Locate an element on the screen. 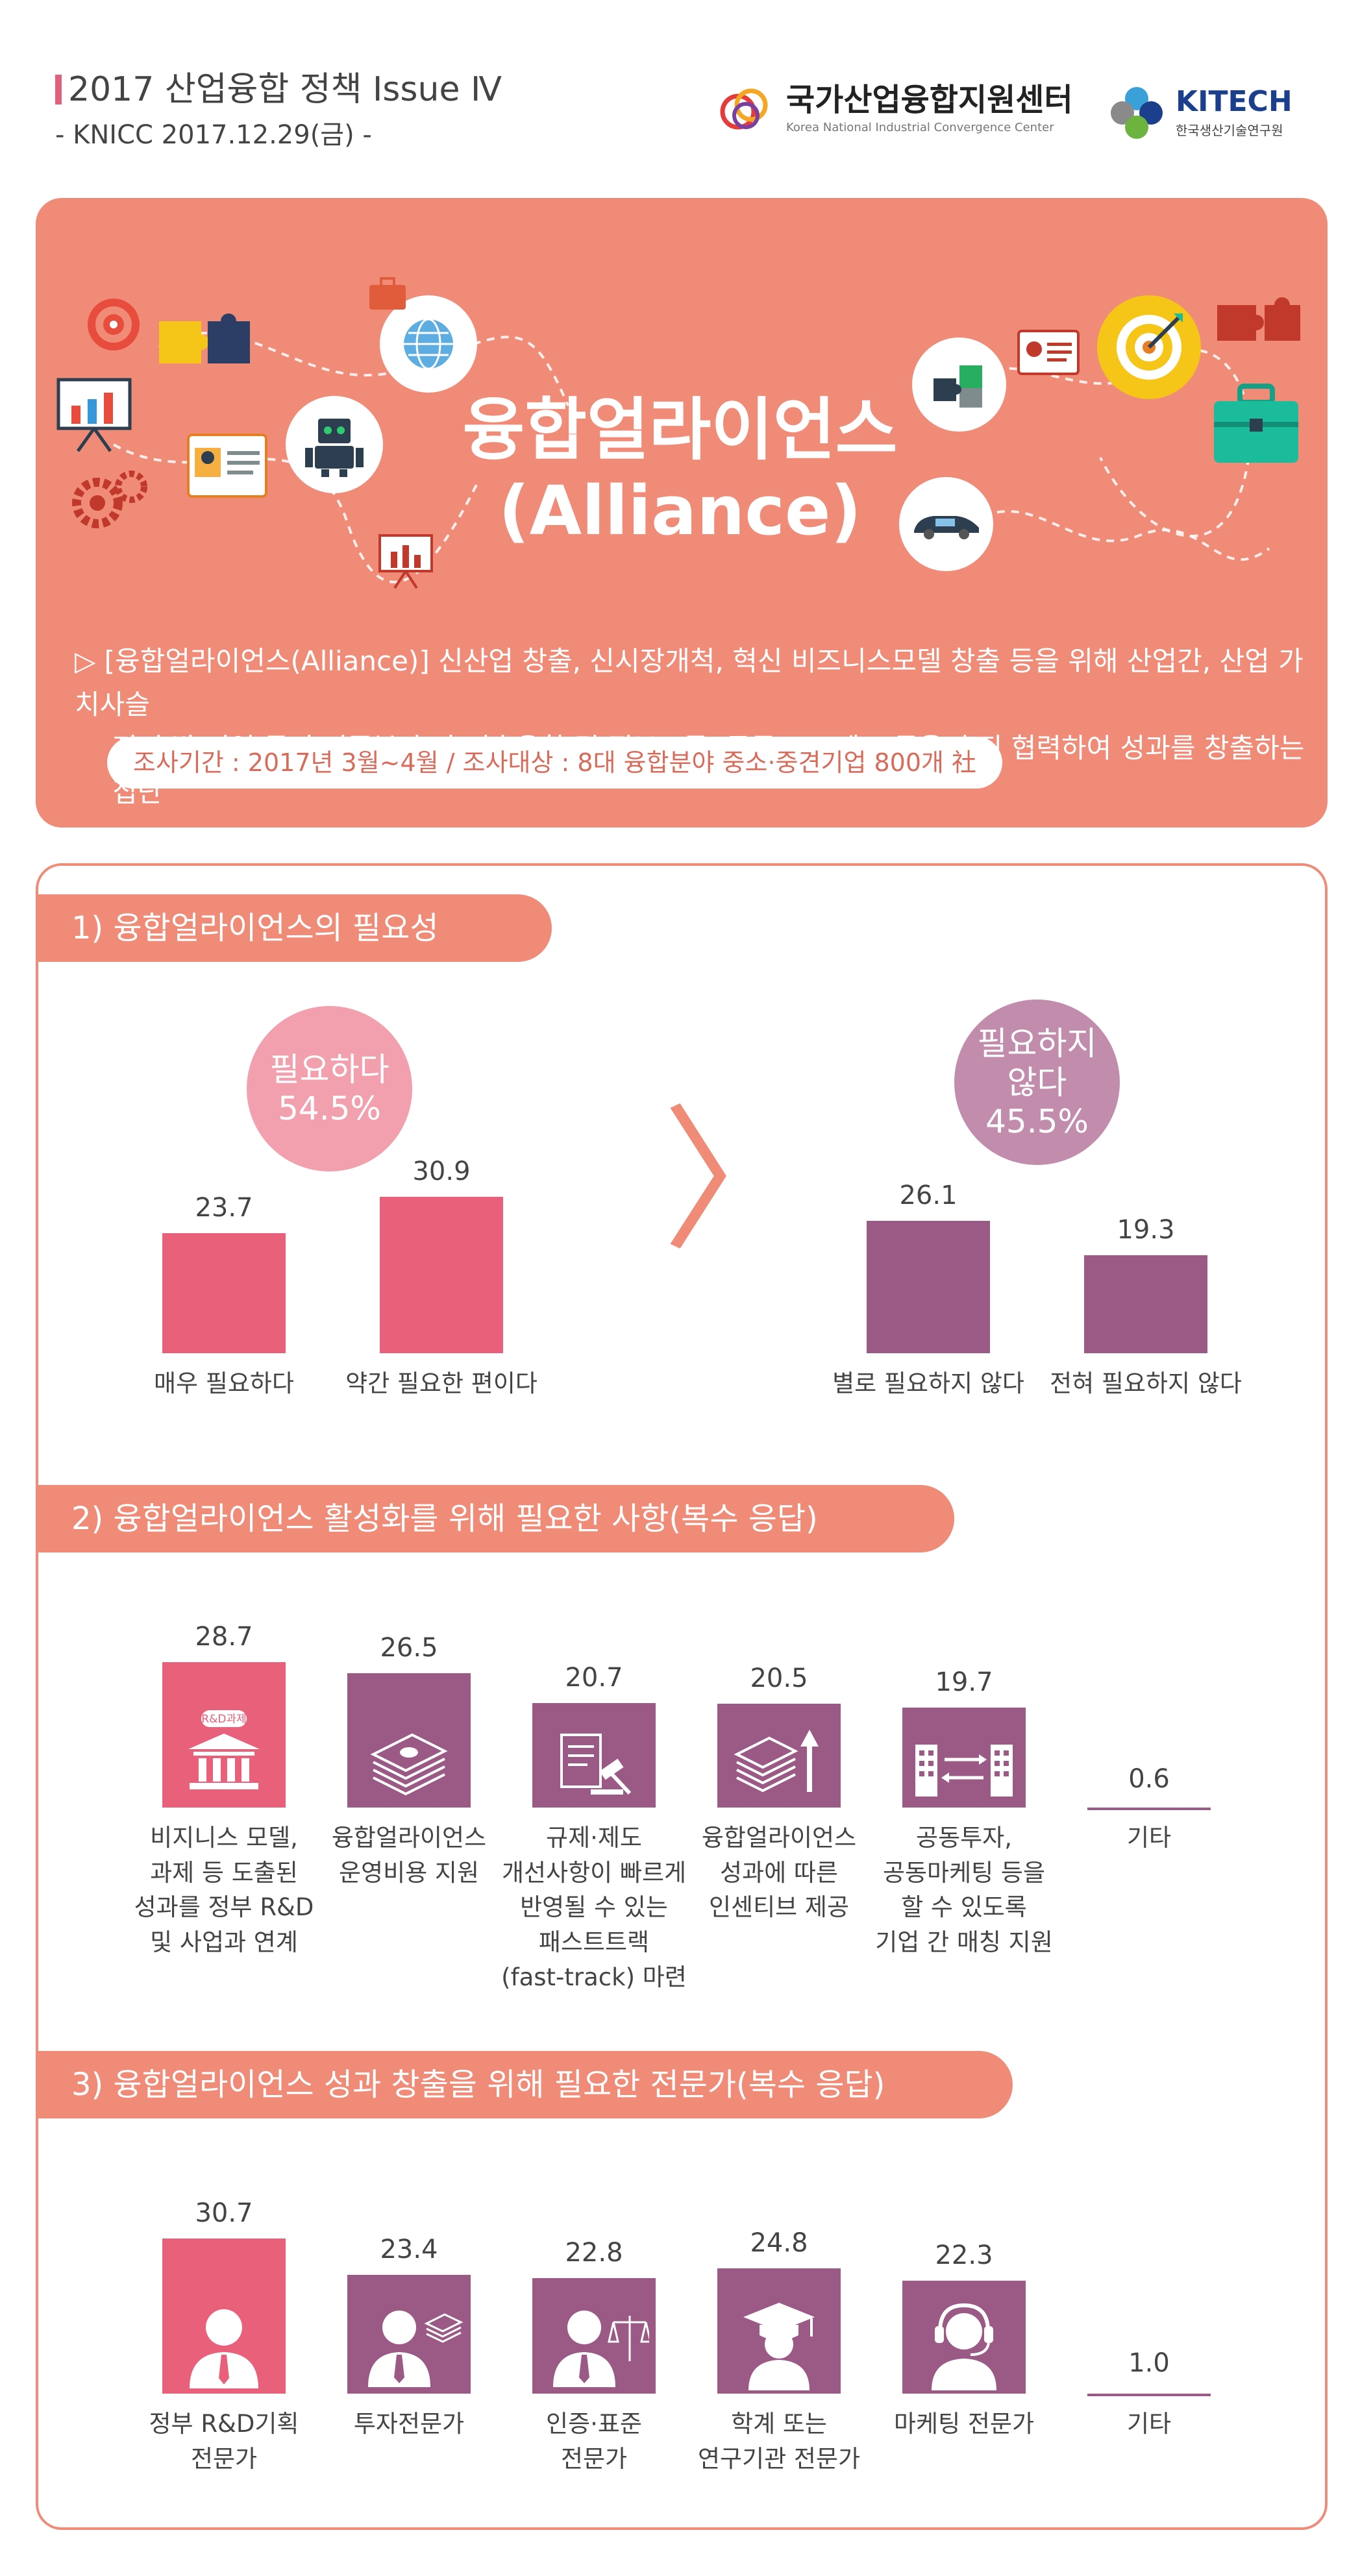 This screenshot has height=2576, width=1360. puzzle-icon is located at coordinates (205, 342).